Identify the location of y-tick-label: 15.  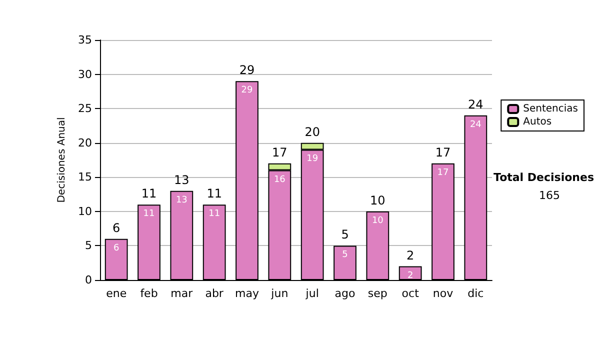
(85, 177).